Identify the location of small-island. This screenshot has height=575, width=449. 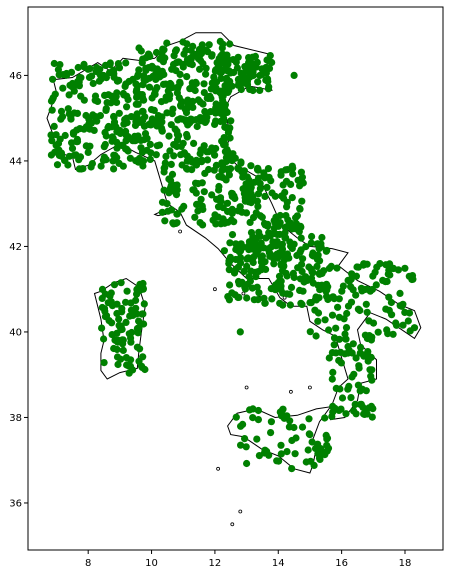
(232, 524).